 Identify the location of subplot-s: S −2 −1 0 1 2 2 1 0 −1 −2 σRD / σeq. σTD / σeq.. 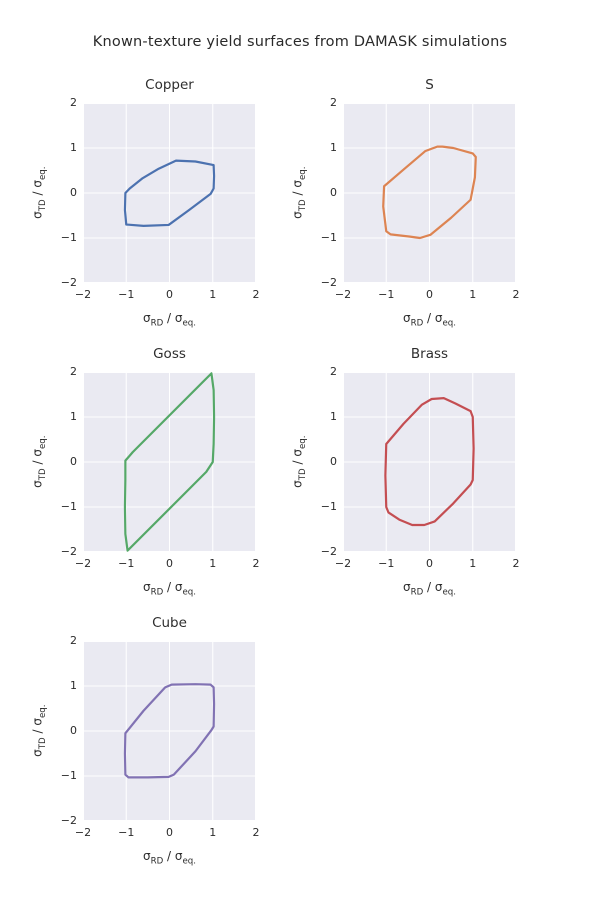
(404, 202).